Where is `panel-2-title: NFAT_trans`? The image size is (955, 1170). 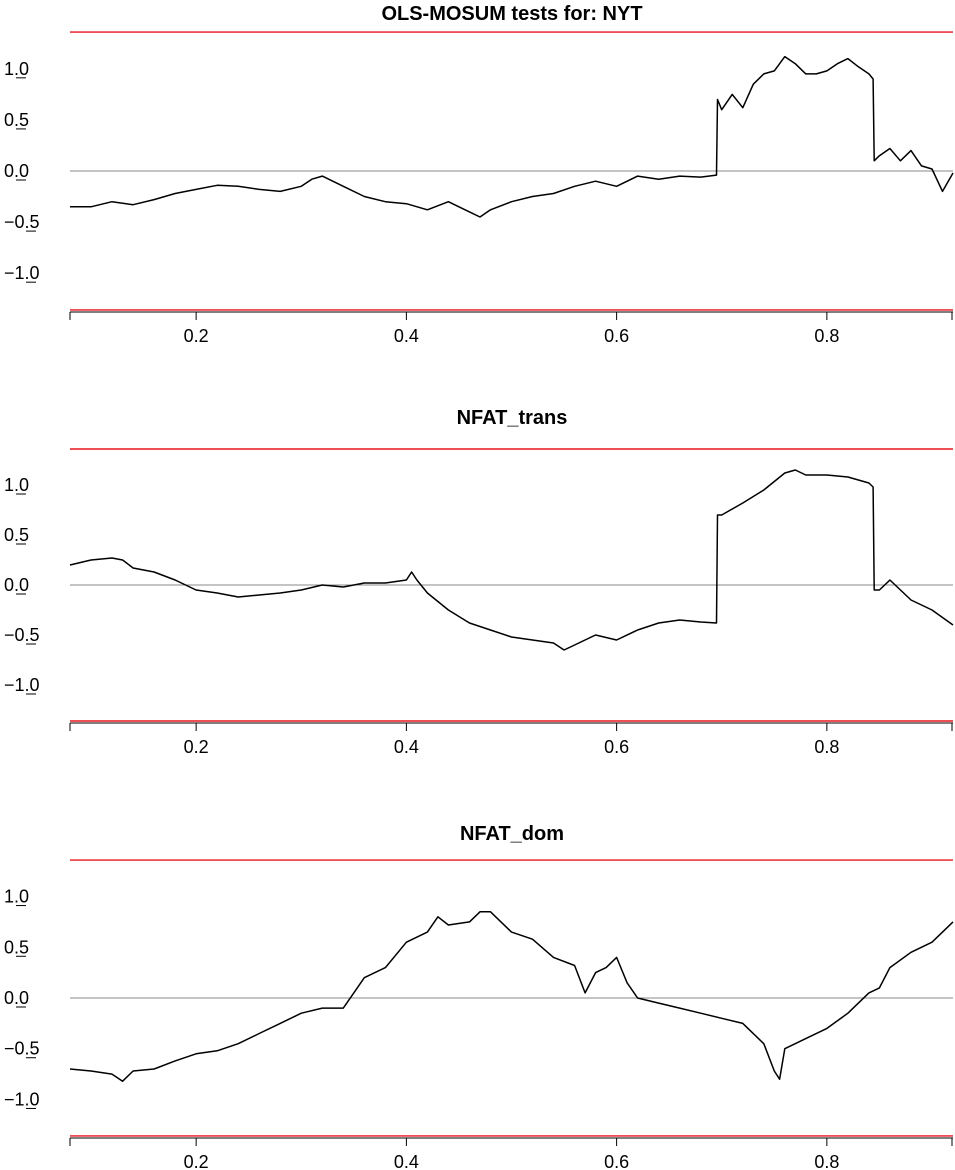 panel-2-title: NFAT_trans is located at coordinates (512, 418).